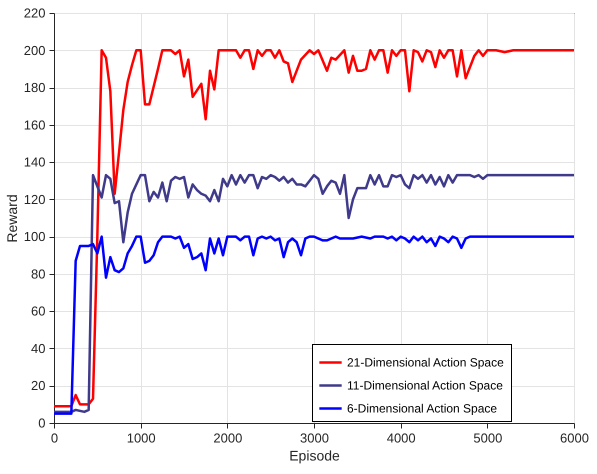  Describe the element at coordinates (38, 386) in the screenshot. I see `y-tick-label: 20` at that location.